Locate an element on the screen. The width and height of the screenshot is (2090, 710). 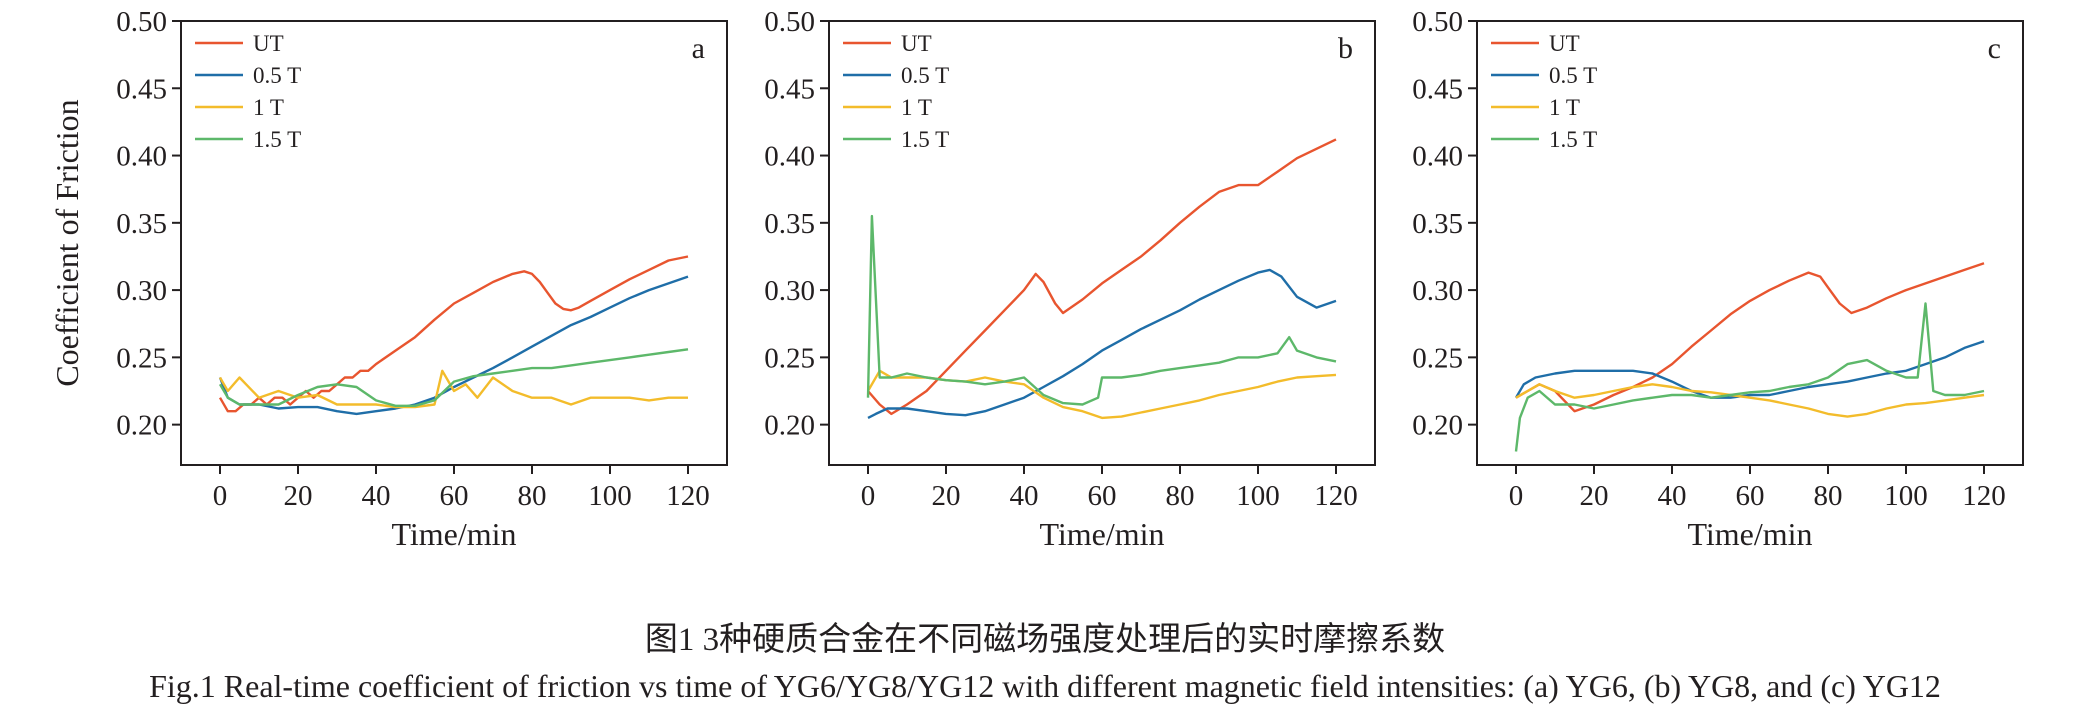
panel-label: a is located at coordinates (698, 48).